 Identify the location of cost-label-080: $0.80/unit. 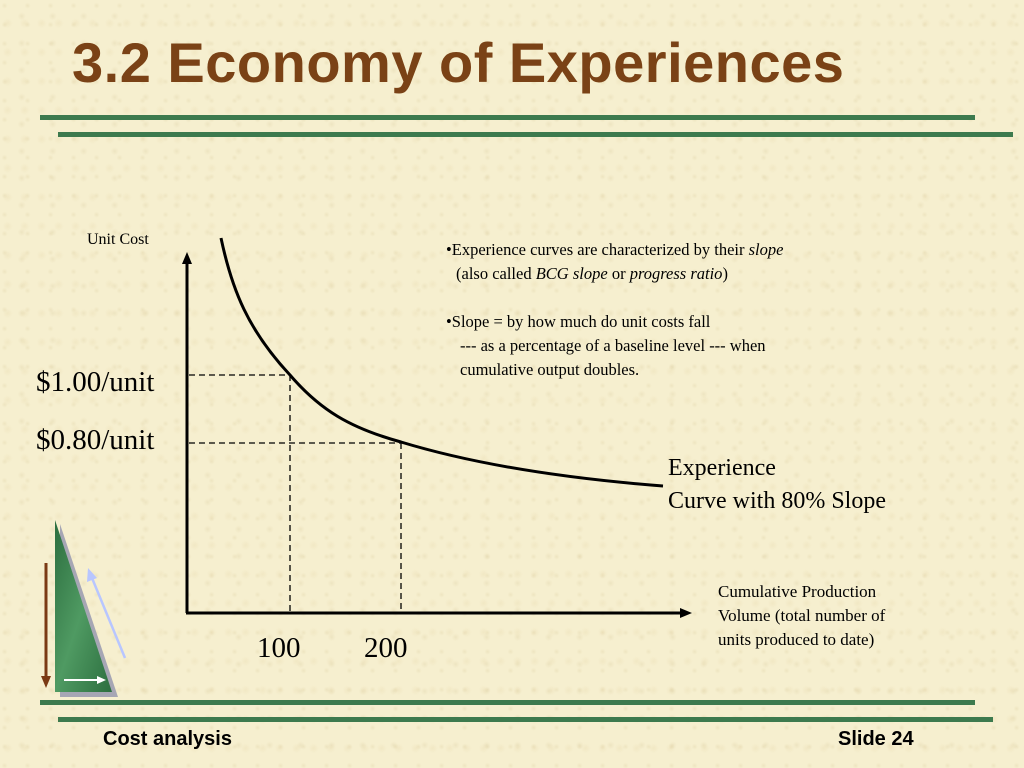
(95, 440).